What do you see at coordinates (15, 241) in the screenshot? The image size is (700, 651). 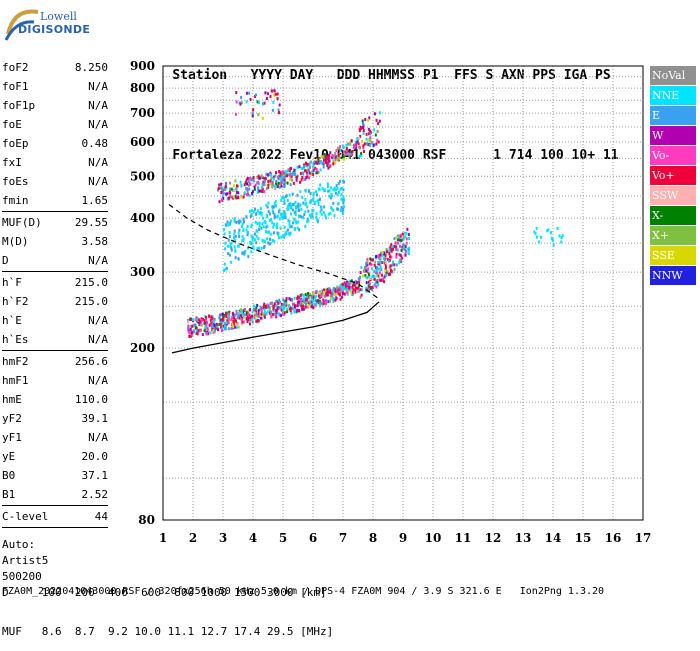 I see `param-label: M(D)` at bounding box center [15, 241].